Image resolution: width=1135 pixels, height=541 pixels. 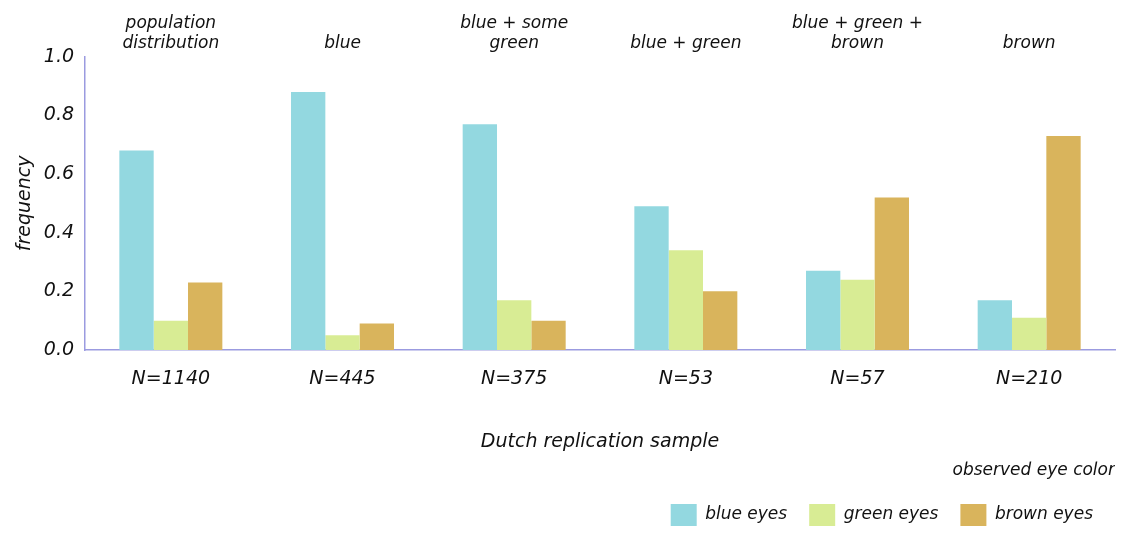 I want to click on text: N=53, so click(x=685, y=377).